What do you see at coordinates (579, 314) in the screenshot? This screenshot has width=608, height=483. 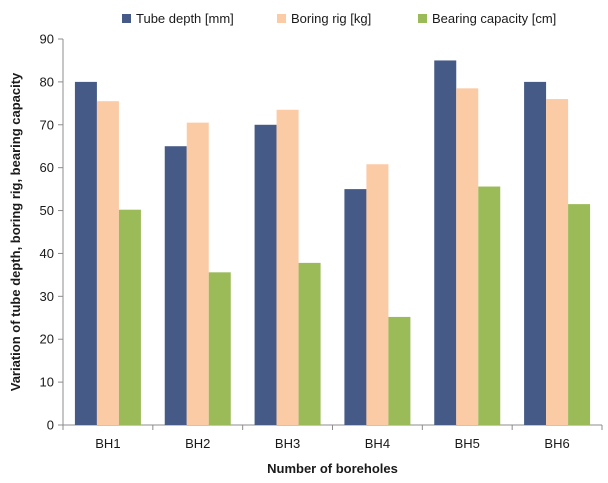 I see `bar-3-bh6` at bounding box center [579, 314].